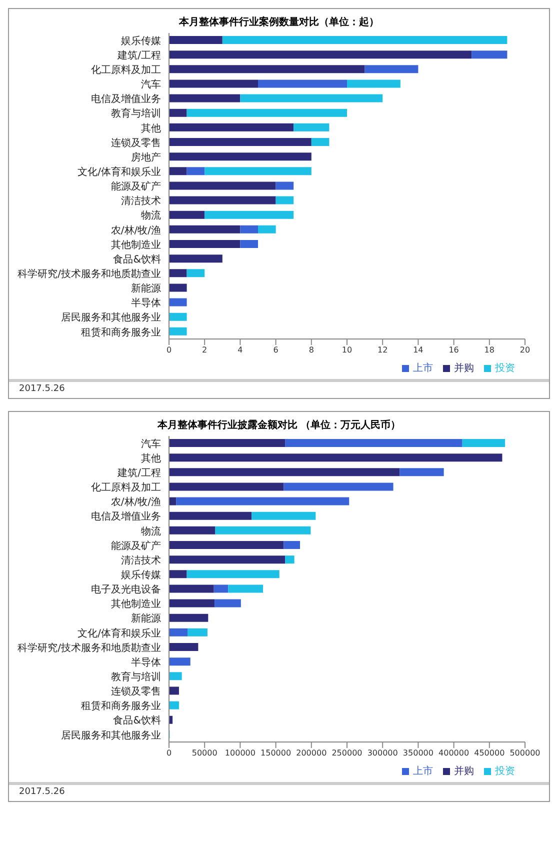 The image size is (560, 842). Describe the element at coordinates (276, 753) in the screenshot. I see `x-tick-label: 150000` at that location.